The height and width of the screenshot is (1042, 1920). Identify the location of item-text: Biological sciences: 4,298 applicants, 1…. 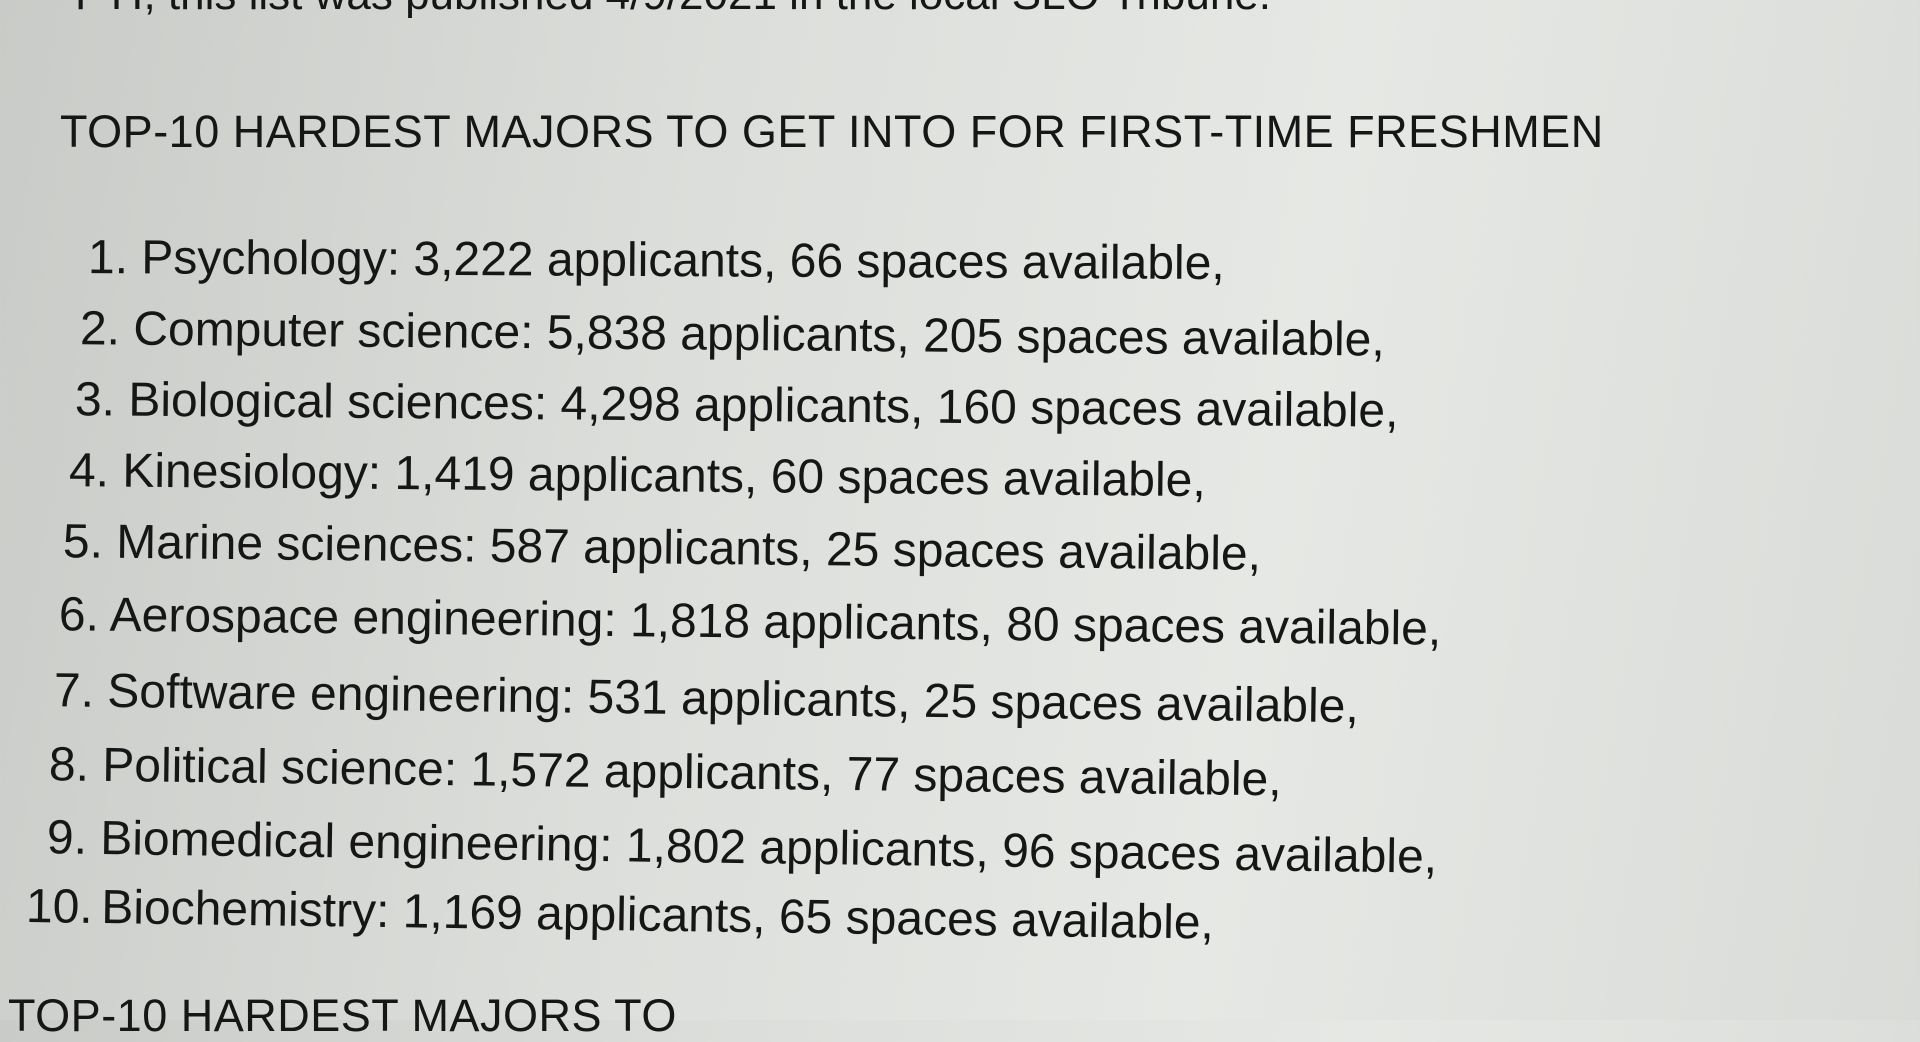
(763, 405).